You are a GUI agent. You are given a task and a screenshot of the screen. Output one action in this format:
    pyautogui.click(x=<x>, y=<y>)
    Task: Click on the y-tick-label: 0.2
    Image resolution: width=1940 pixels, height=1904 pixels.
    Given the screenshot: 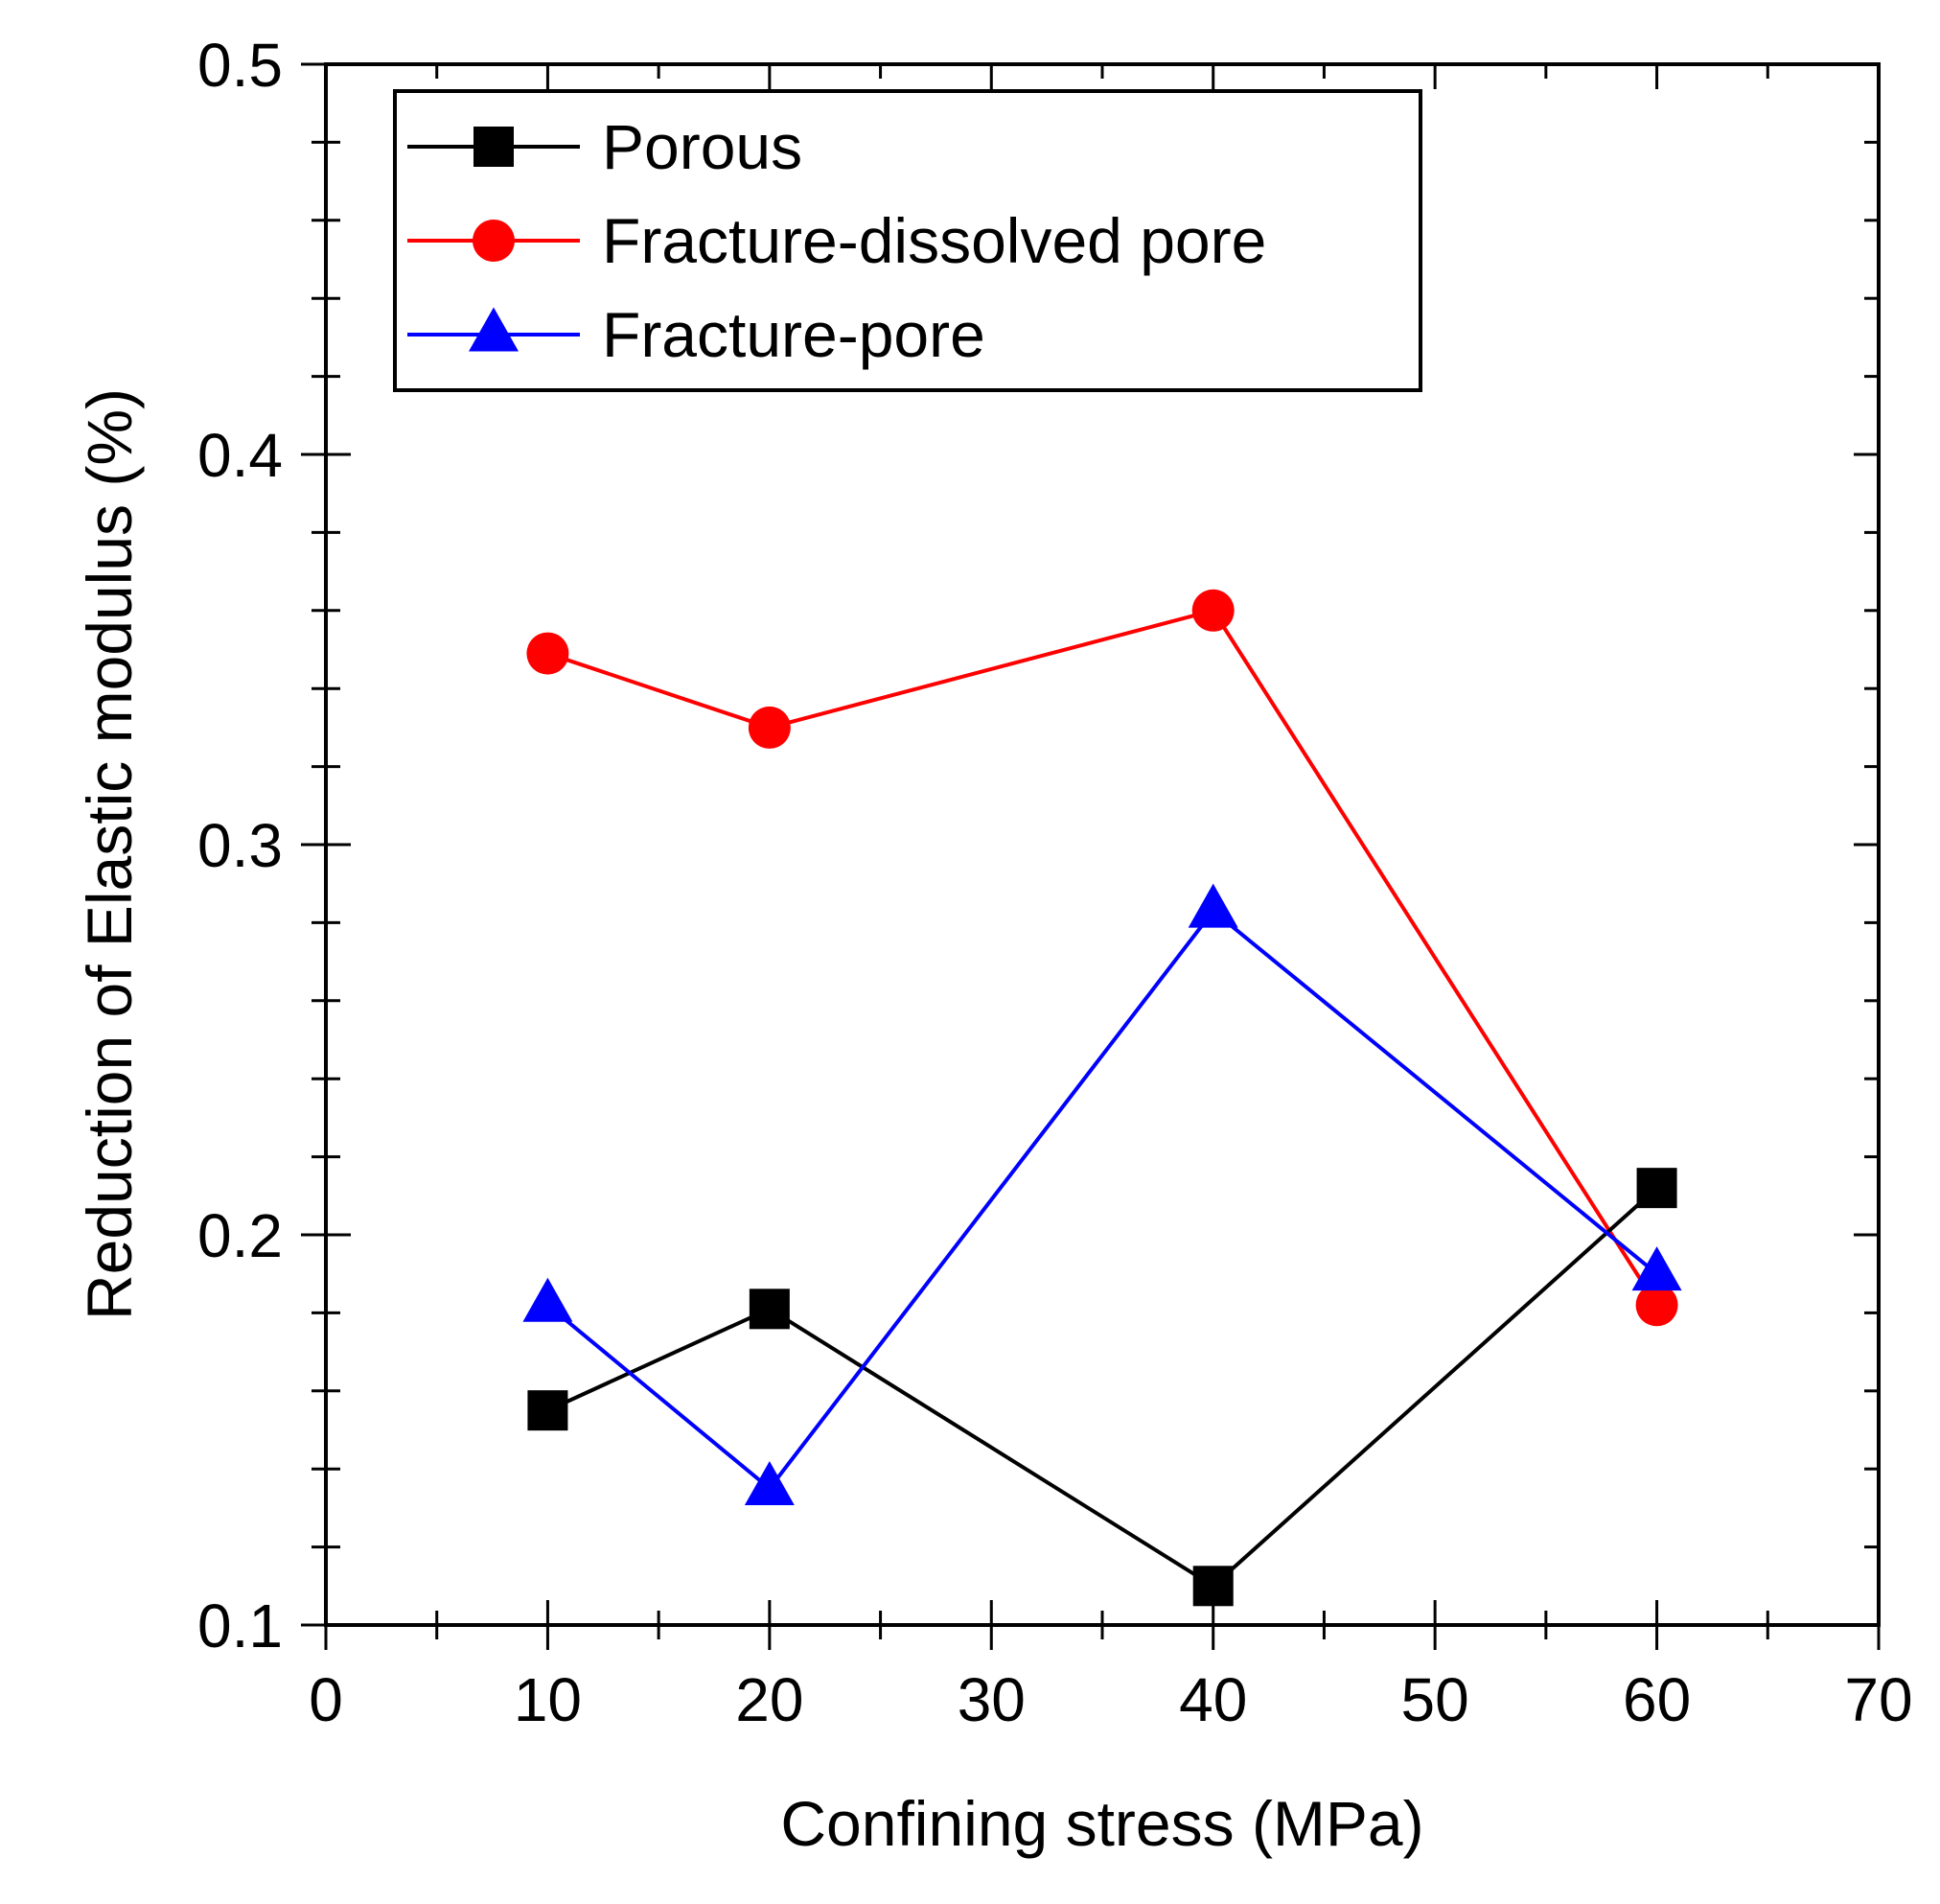 What is the action you would take?
    pyautogui.click(x=240, y=1236)
    